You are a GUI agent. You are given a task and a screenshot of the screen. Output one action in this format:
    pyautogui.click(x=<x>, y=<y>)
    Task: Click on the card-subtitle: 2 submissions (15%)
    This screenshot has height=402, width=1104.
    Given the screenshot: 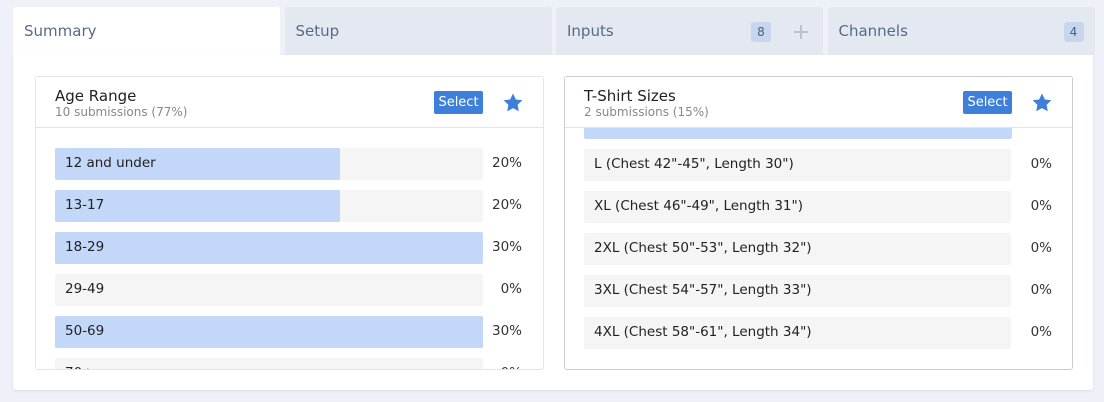 What is the action you would take?
    pyautogui.click(x=646, y=112)
    